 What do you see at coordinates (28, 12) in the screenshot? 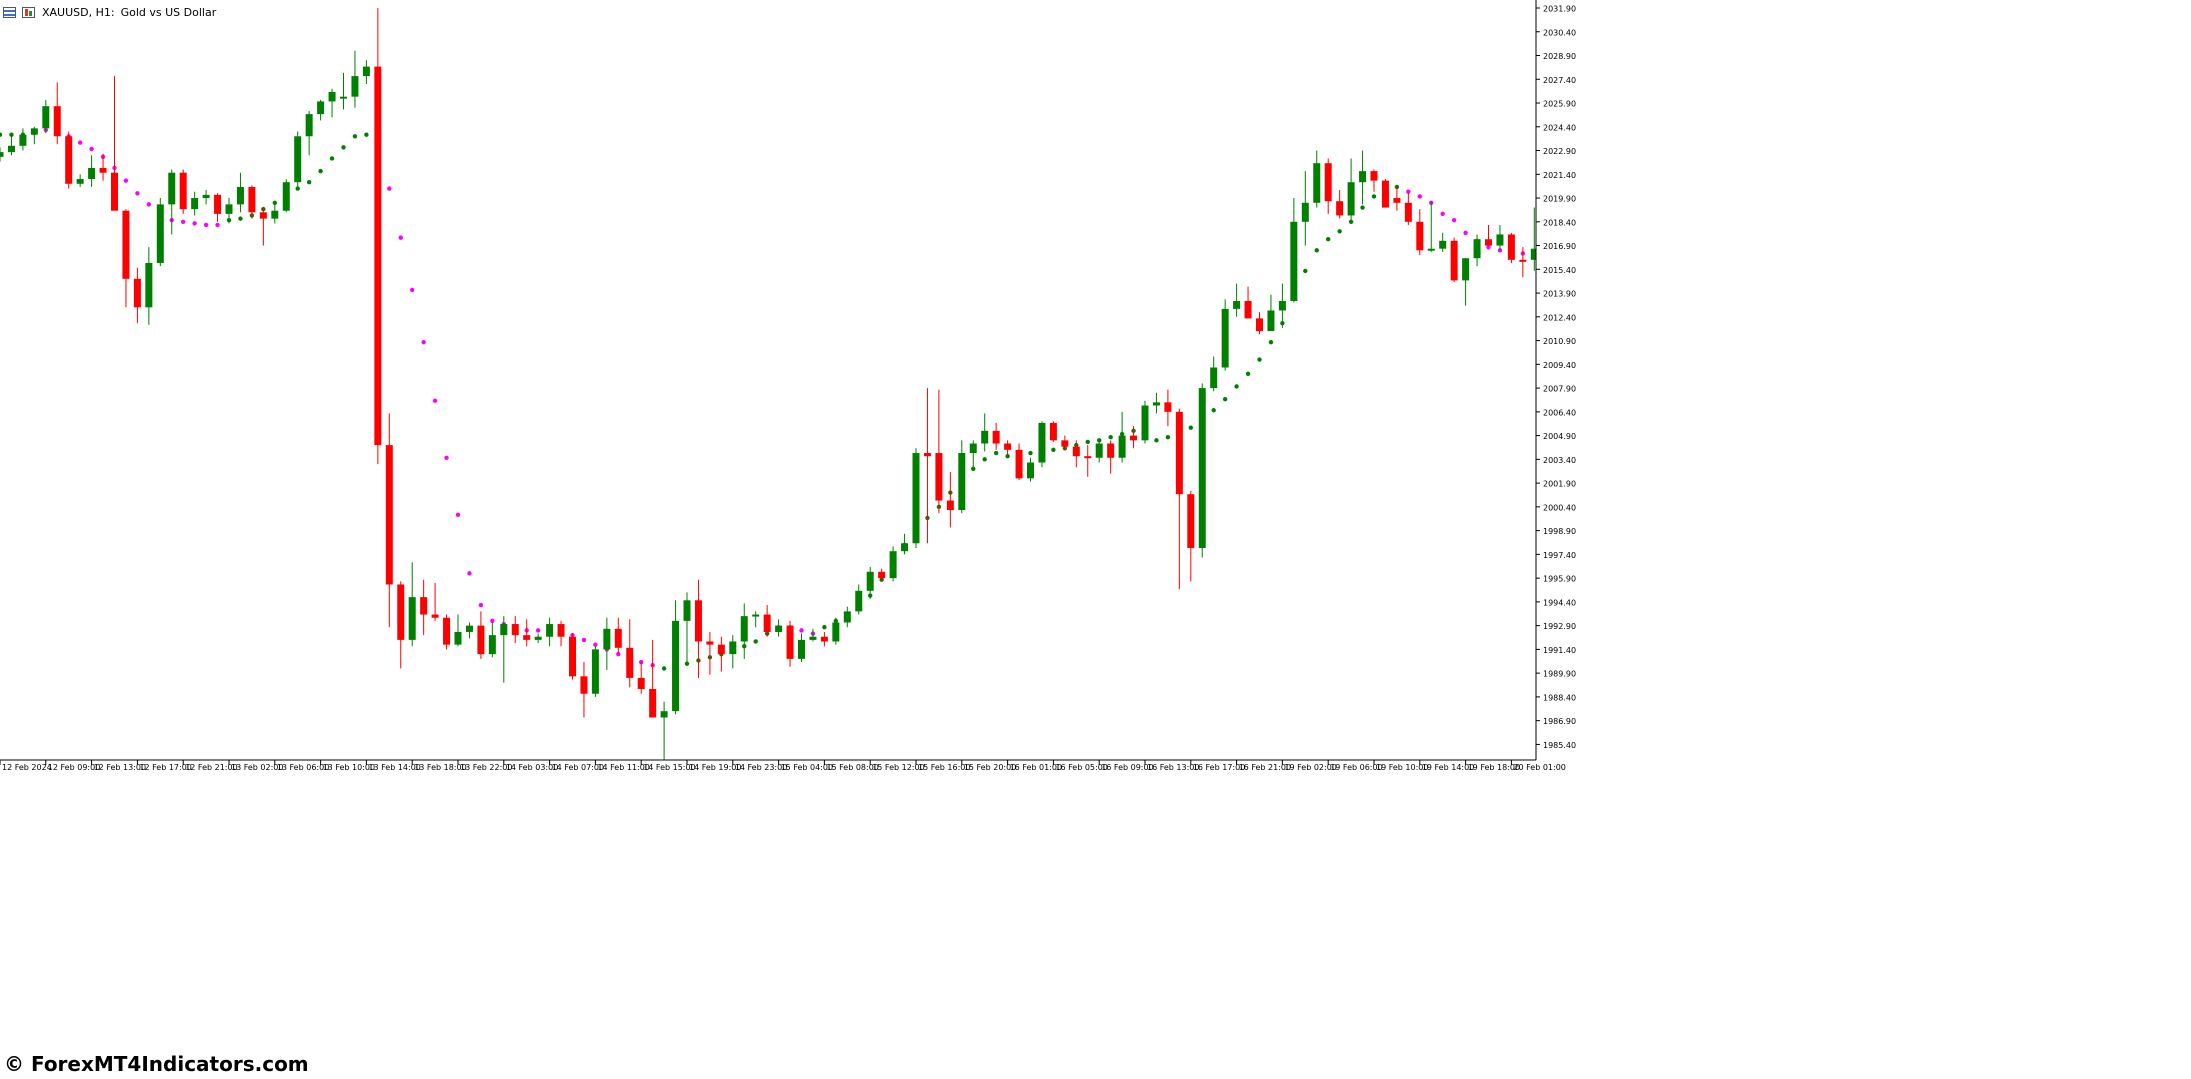
I see `candlestick-icon` at bounding box center [28, 12].